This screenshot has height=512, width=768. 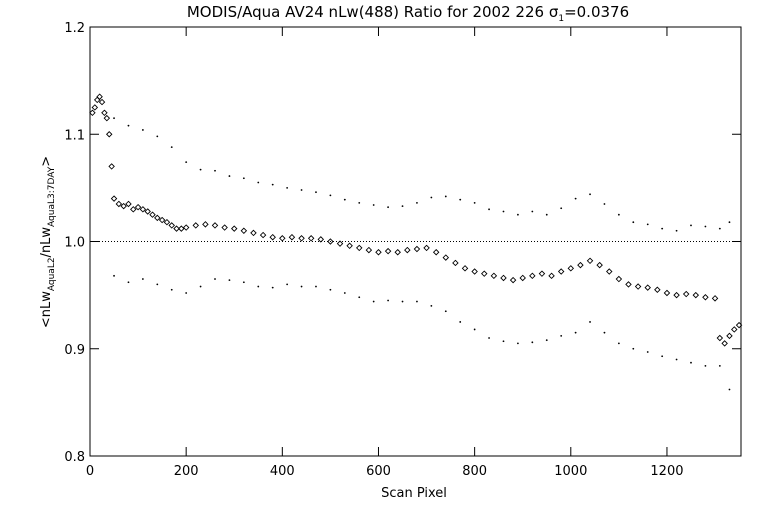 I want to click on x-tick-label: 1200, so click(x=666, y=471).